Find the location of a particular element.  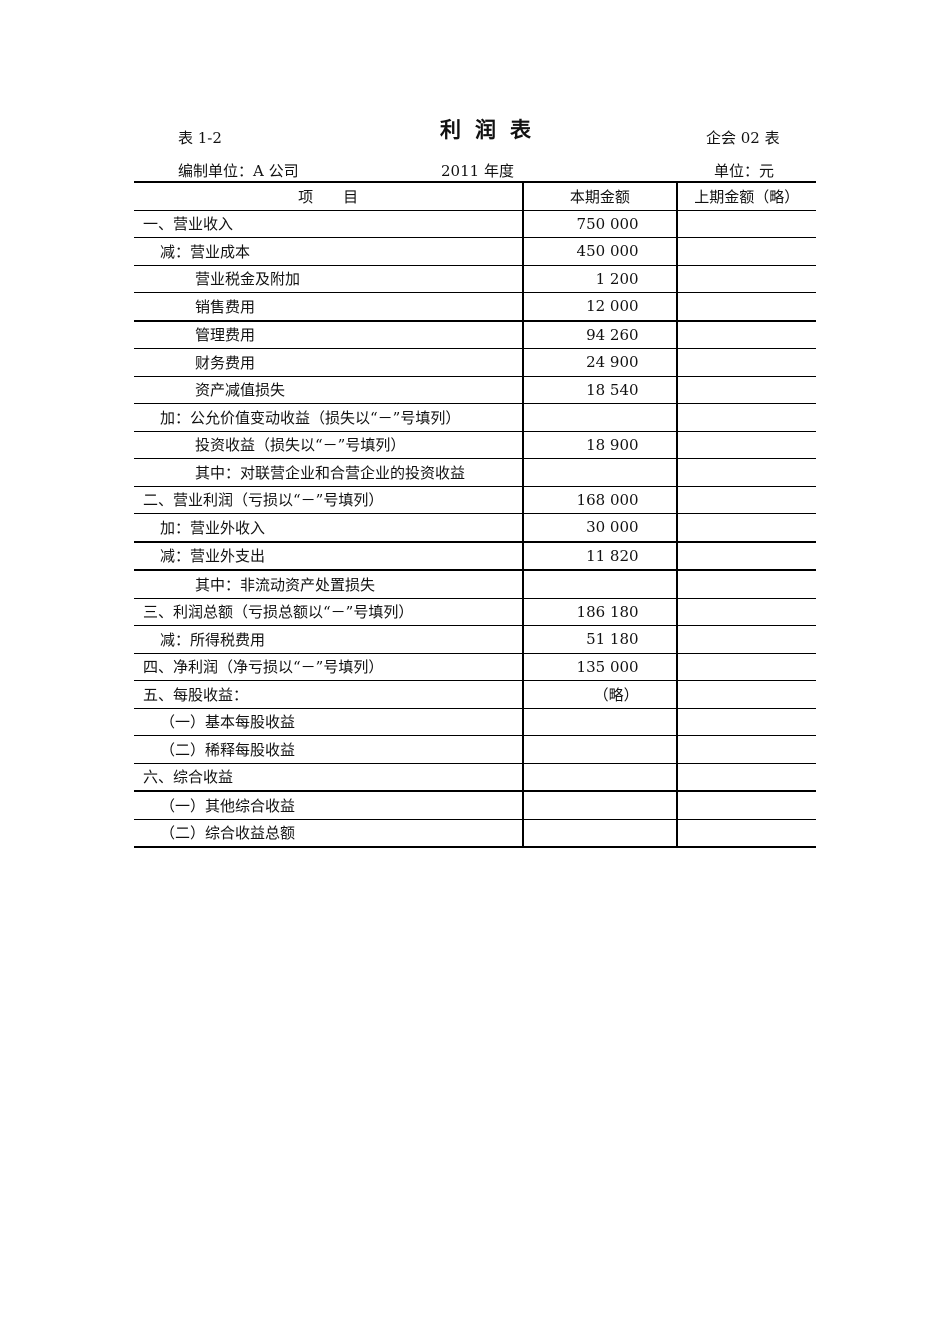

row-current-amount: 94 260 is located at coordinates (600, 334).